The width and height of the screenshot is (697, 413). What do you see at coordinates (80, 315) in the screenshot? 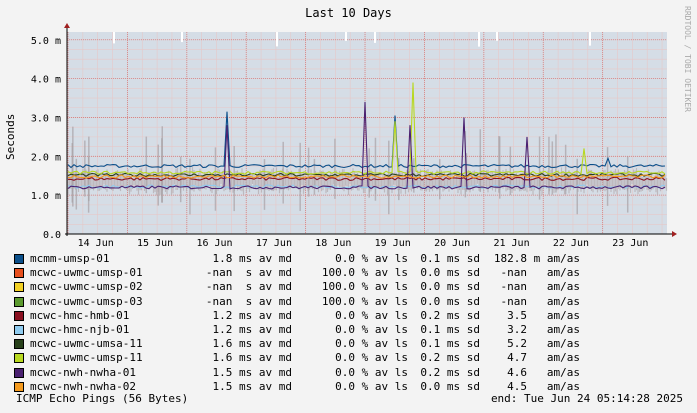
I see `legend-name: mcwc-hmc-hmb-01` at bounding box center [80, 315].